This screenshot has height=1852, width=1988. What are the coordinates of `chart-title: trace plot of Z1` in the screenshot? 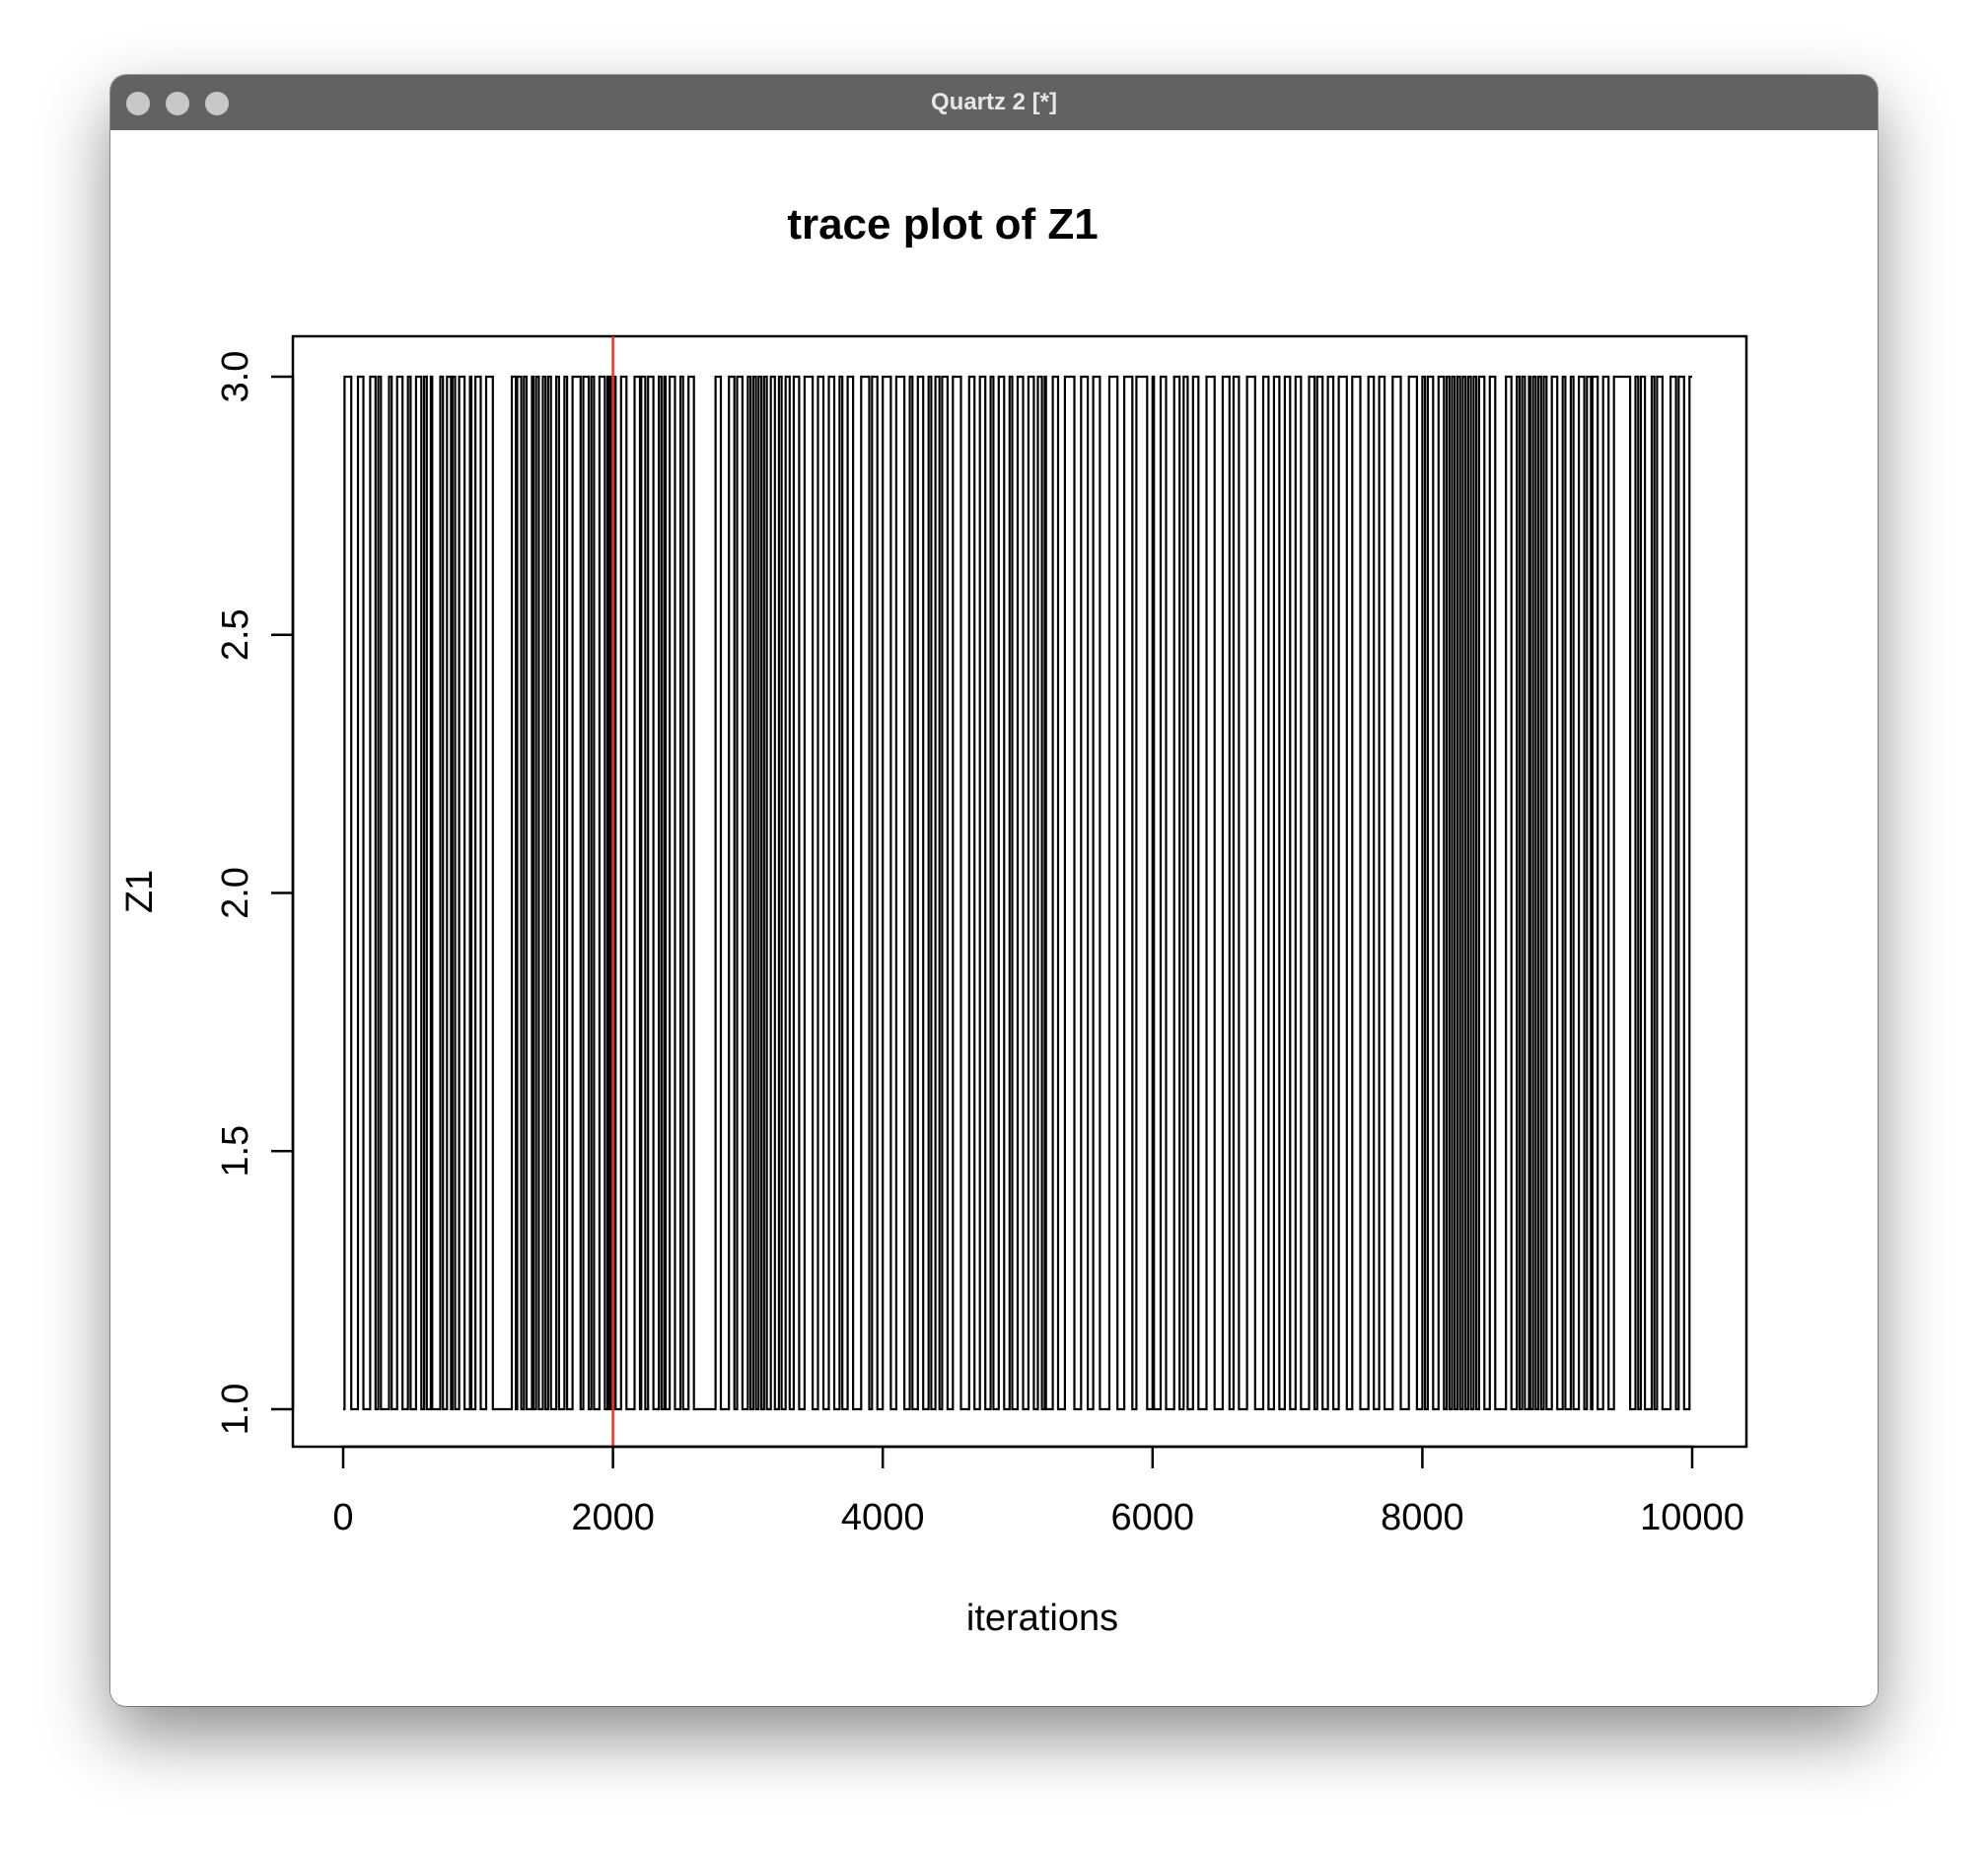 It's located at (942, 224).